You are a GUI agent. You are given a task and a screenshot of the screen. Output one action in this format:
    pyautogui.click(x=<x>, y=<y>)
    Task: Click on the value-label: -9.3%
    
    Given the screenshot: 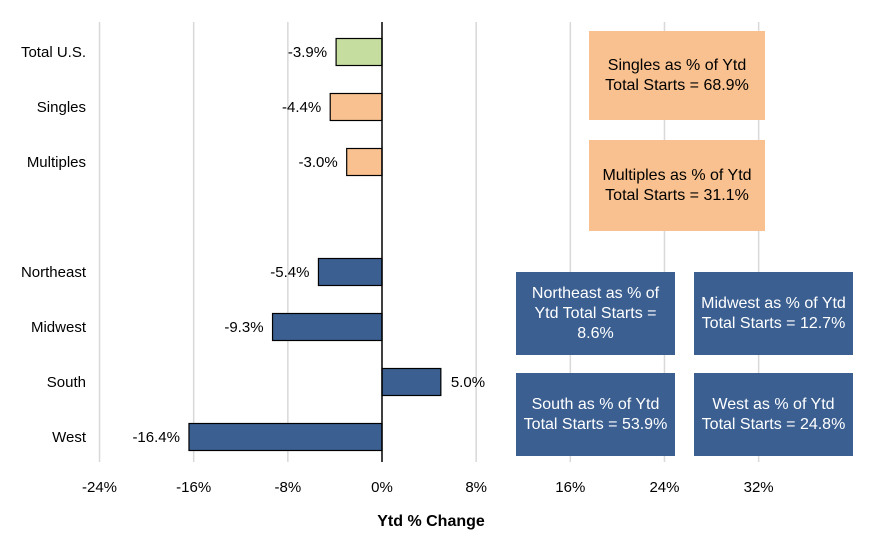 What is the action you would take?
    pyautogui.click(x=243, y=327)
    